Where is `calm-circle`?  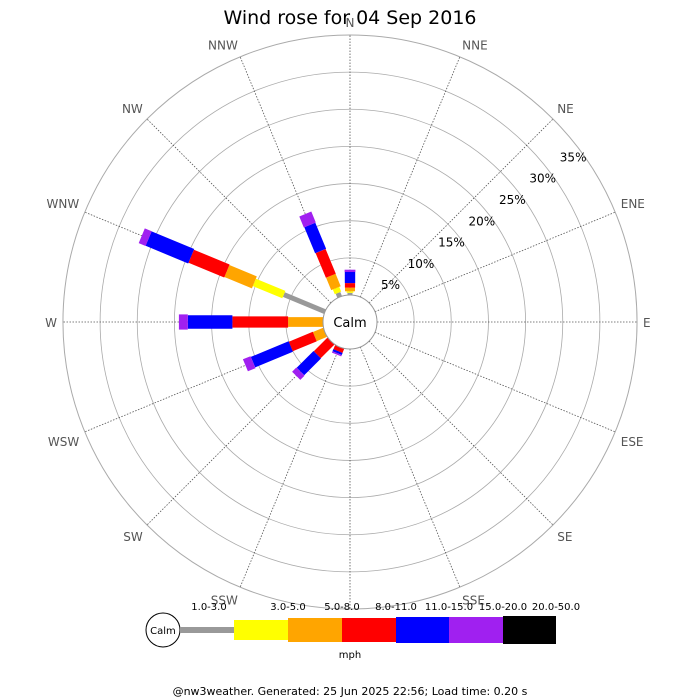 calm-circle is located at coordinates (350, 322).